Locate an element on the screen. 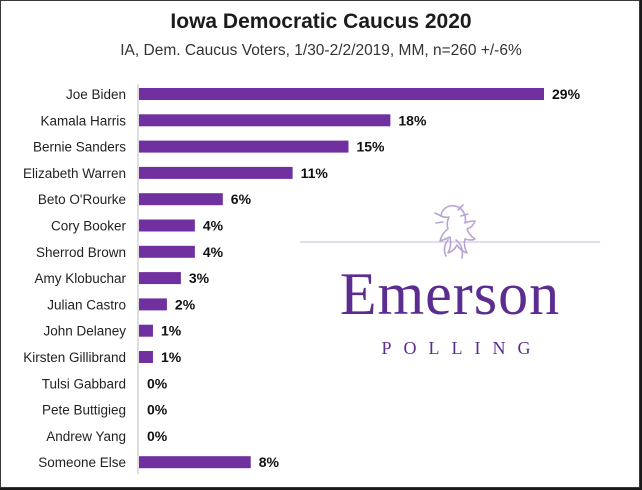 This screenshot has height=490, width=642. value-label: 18% is located at coordinates (412, 120).